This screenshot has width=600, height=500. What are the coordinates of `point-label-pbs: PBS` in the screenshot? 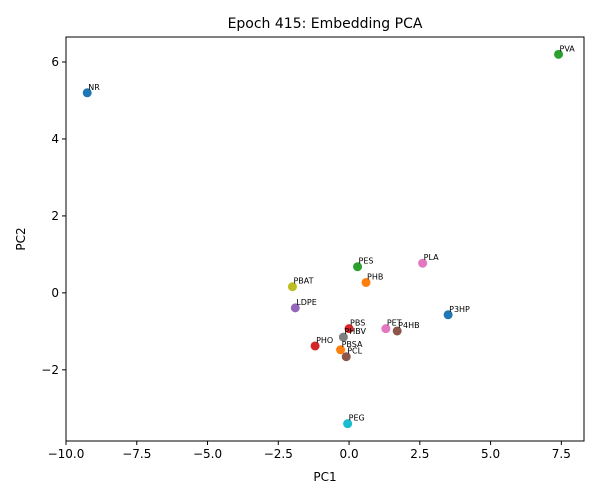 It's located at (357, 323).